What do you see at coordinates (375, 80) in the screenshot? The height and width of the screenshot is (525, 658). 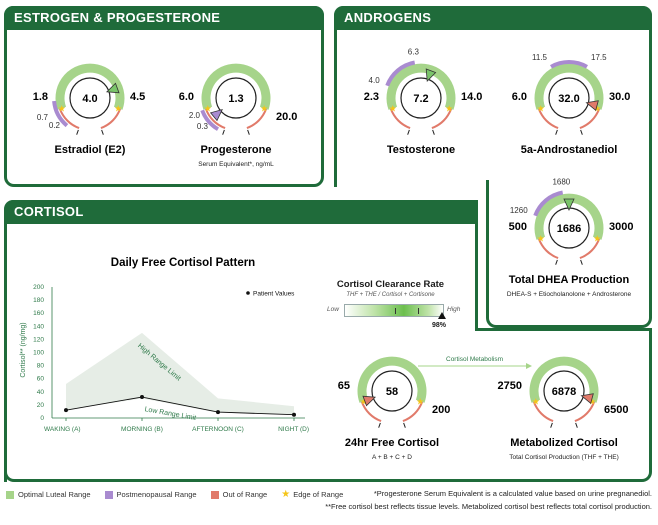 I see `testosterone-pm-low-label: 4.0` at bounding box center [375, 80].